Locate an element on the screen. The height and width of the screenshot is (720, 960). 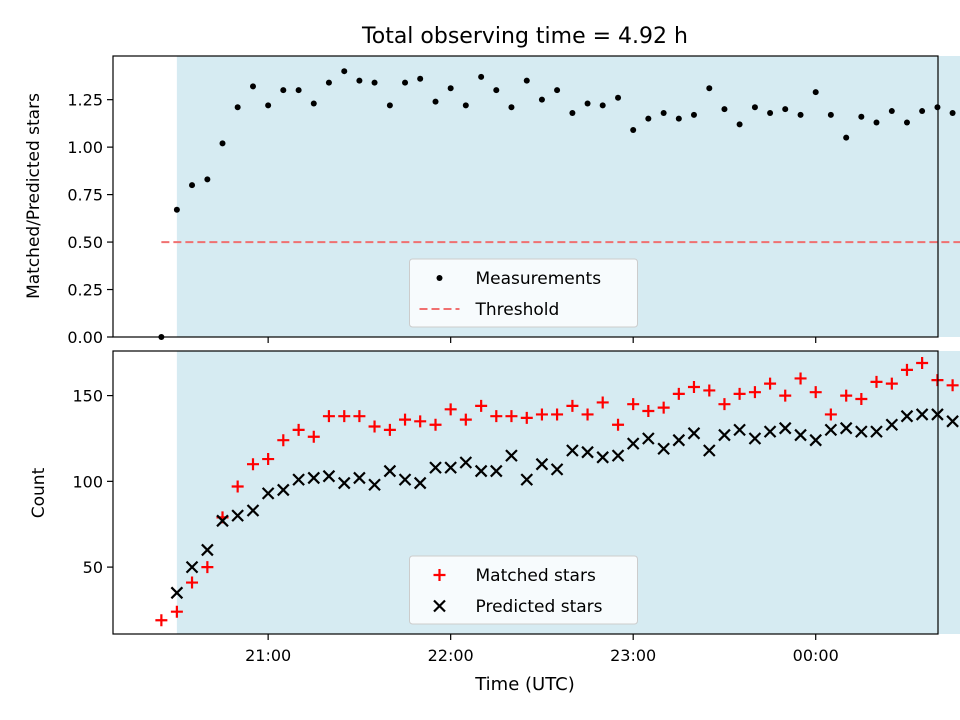
y-tick-label: 0.00 is located at coordinates (85, 337).